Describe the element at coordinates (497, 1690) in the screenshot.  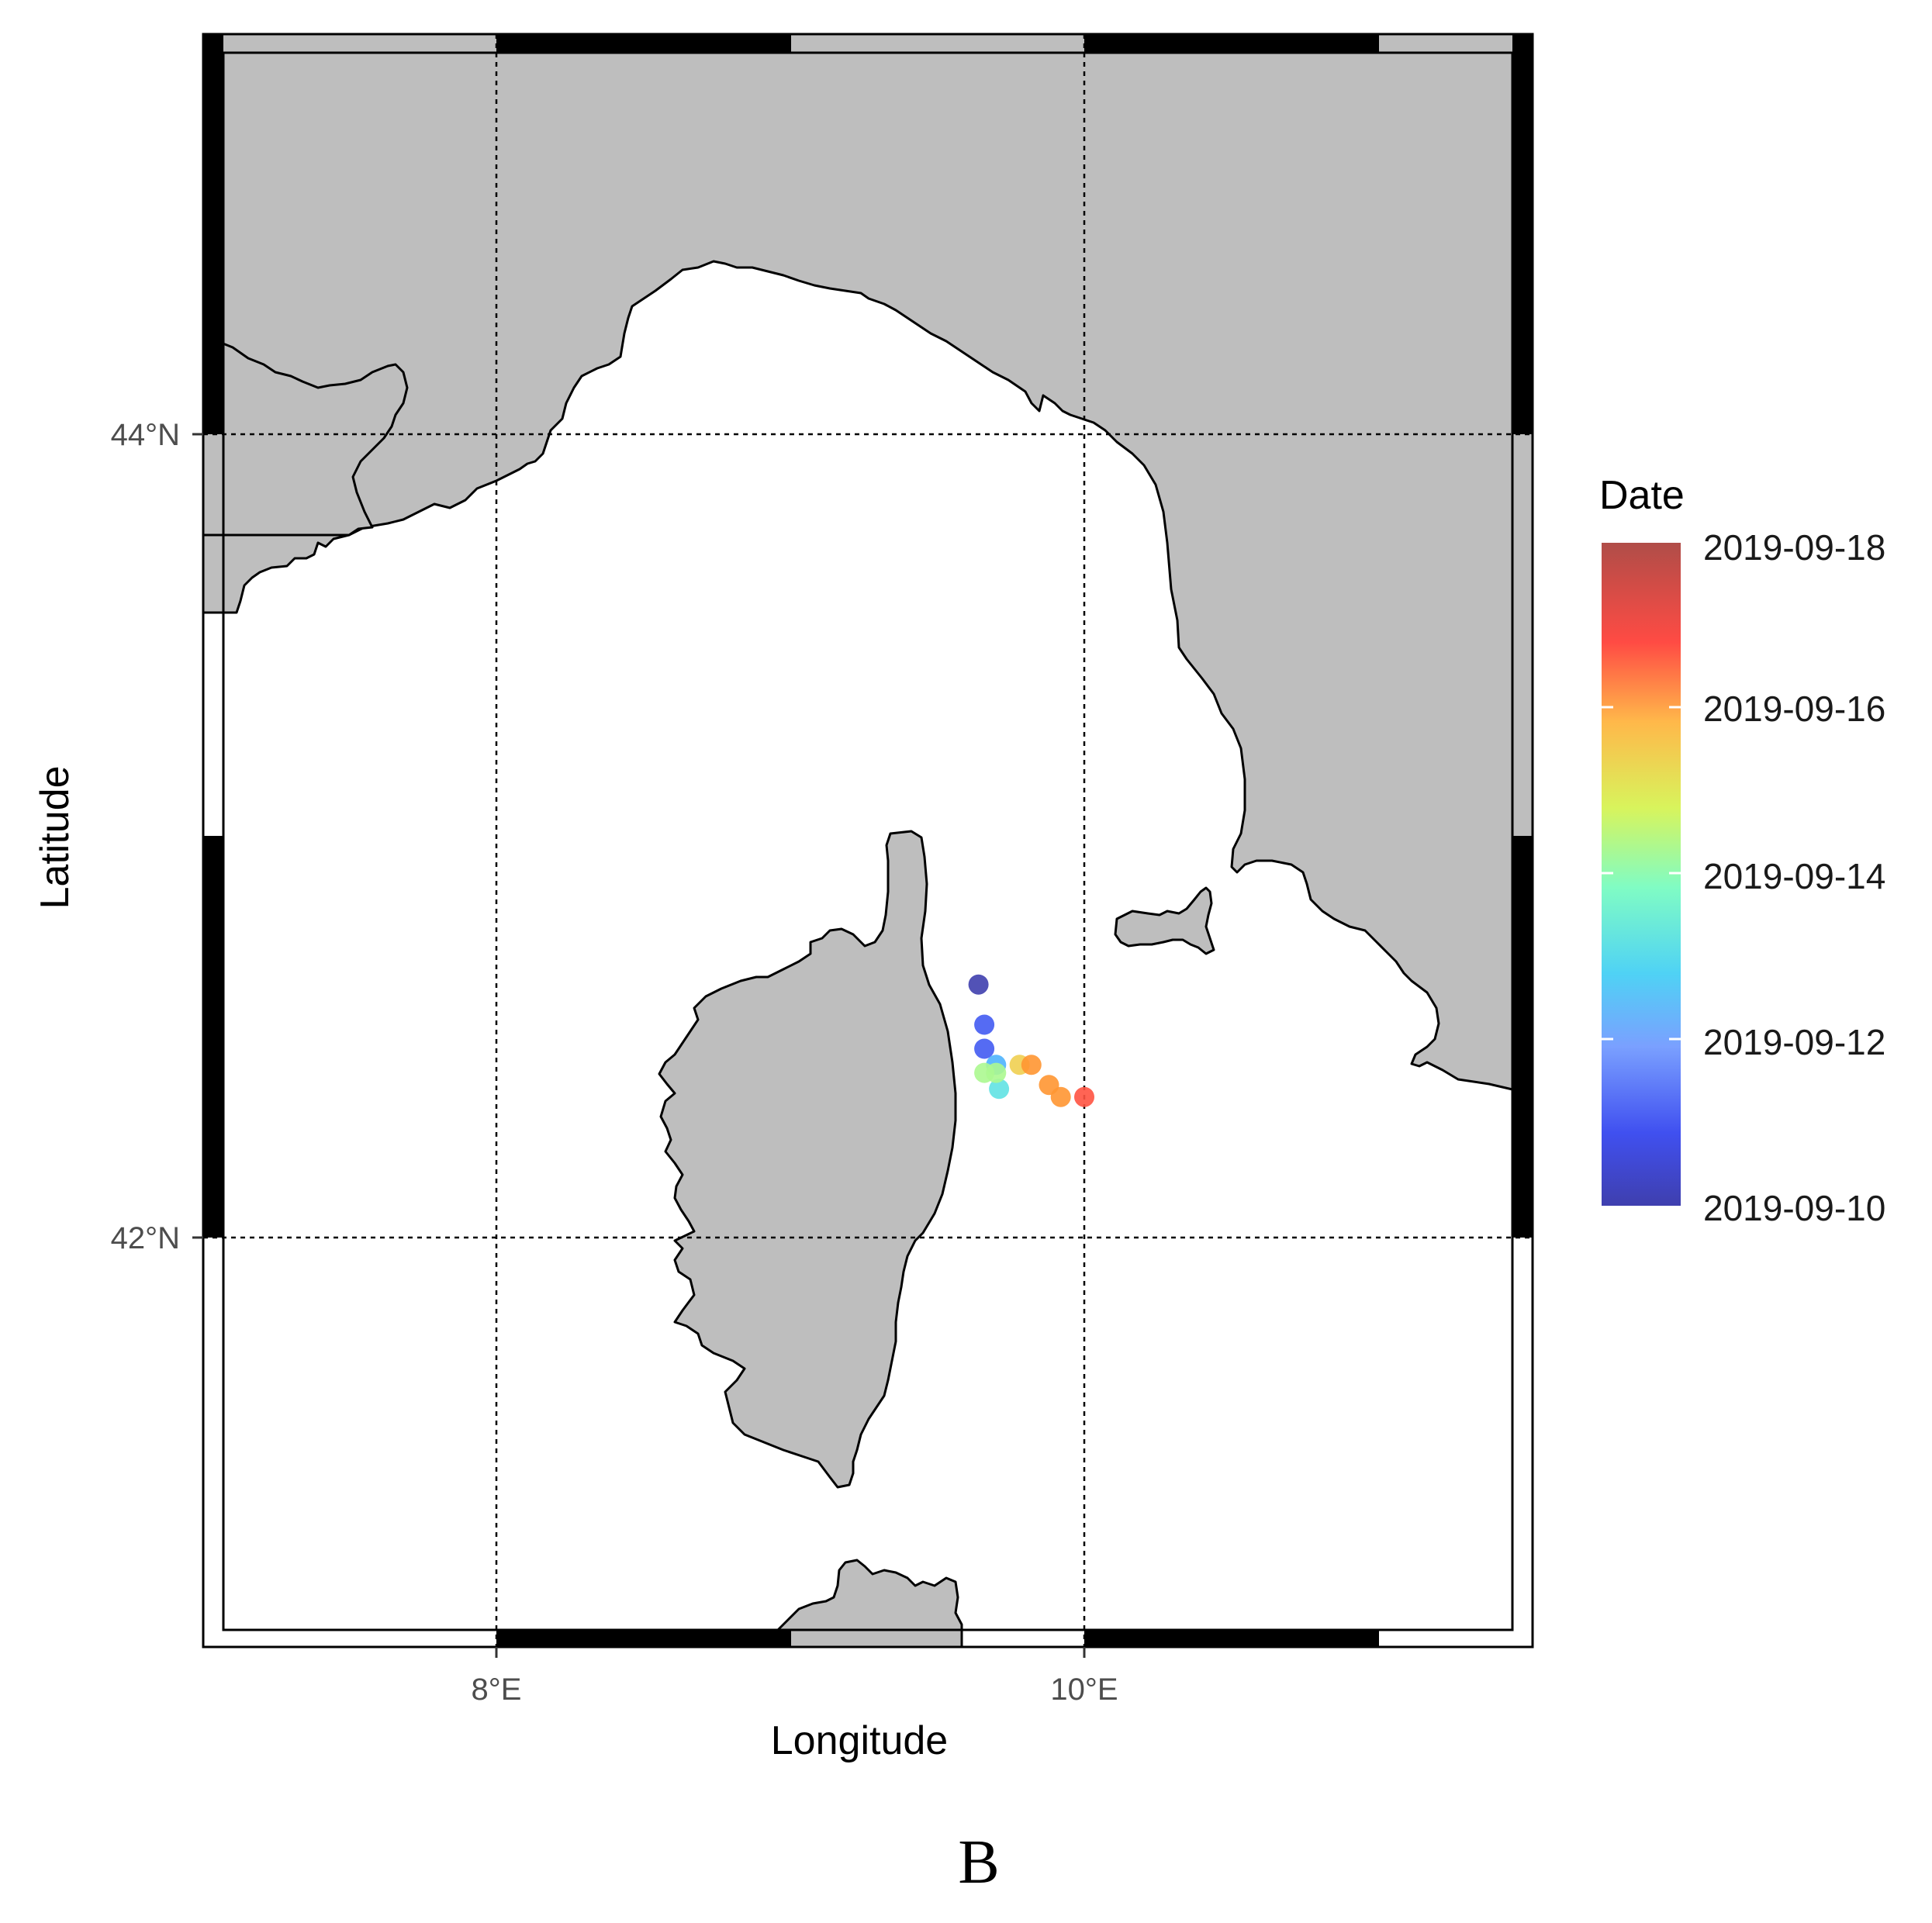
I see `x-tick-label: 8°E` at that location.